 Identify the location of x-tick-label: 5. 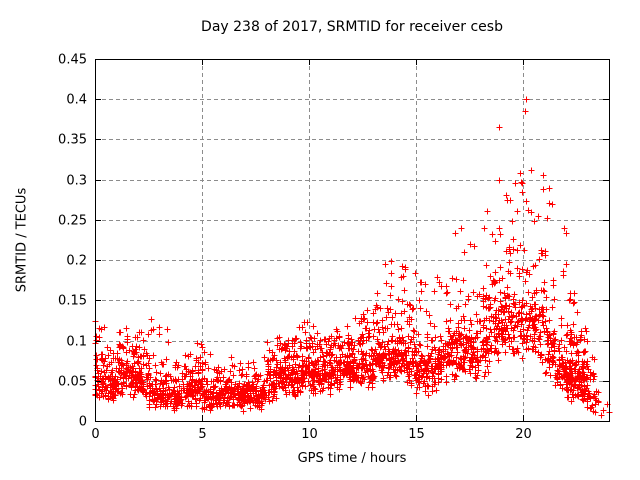
(202, 434).